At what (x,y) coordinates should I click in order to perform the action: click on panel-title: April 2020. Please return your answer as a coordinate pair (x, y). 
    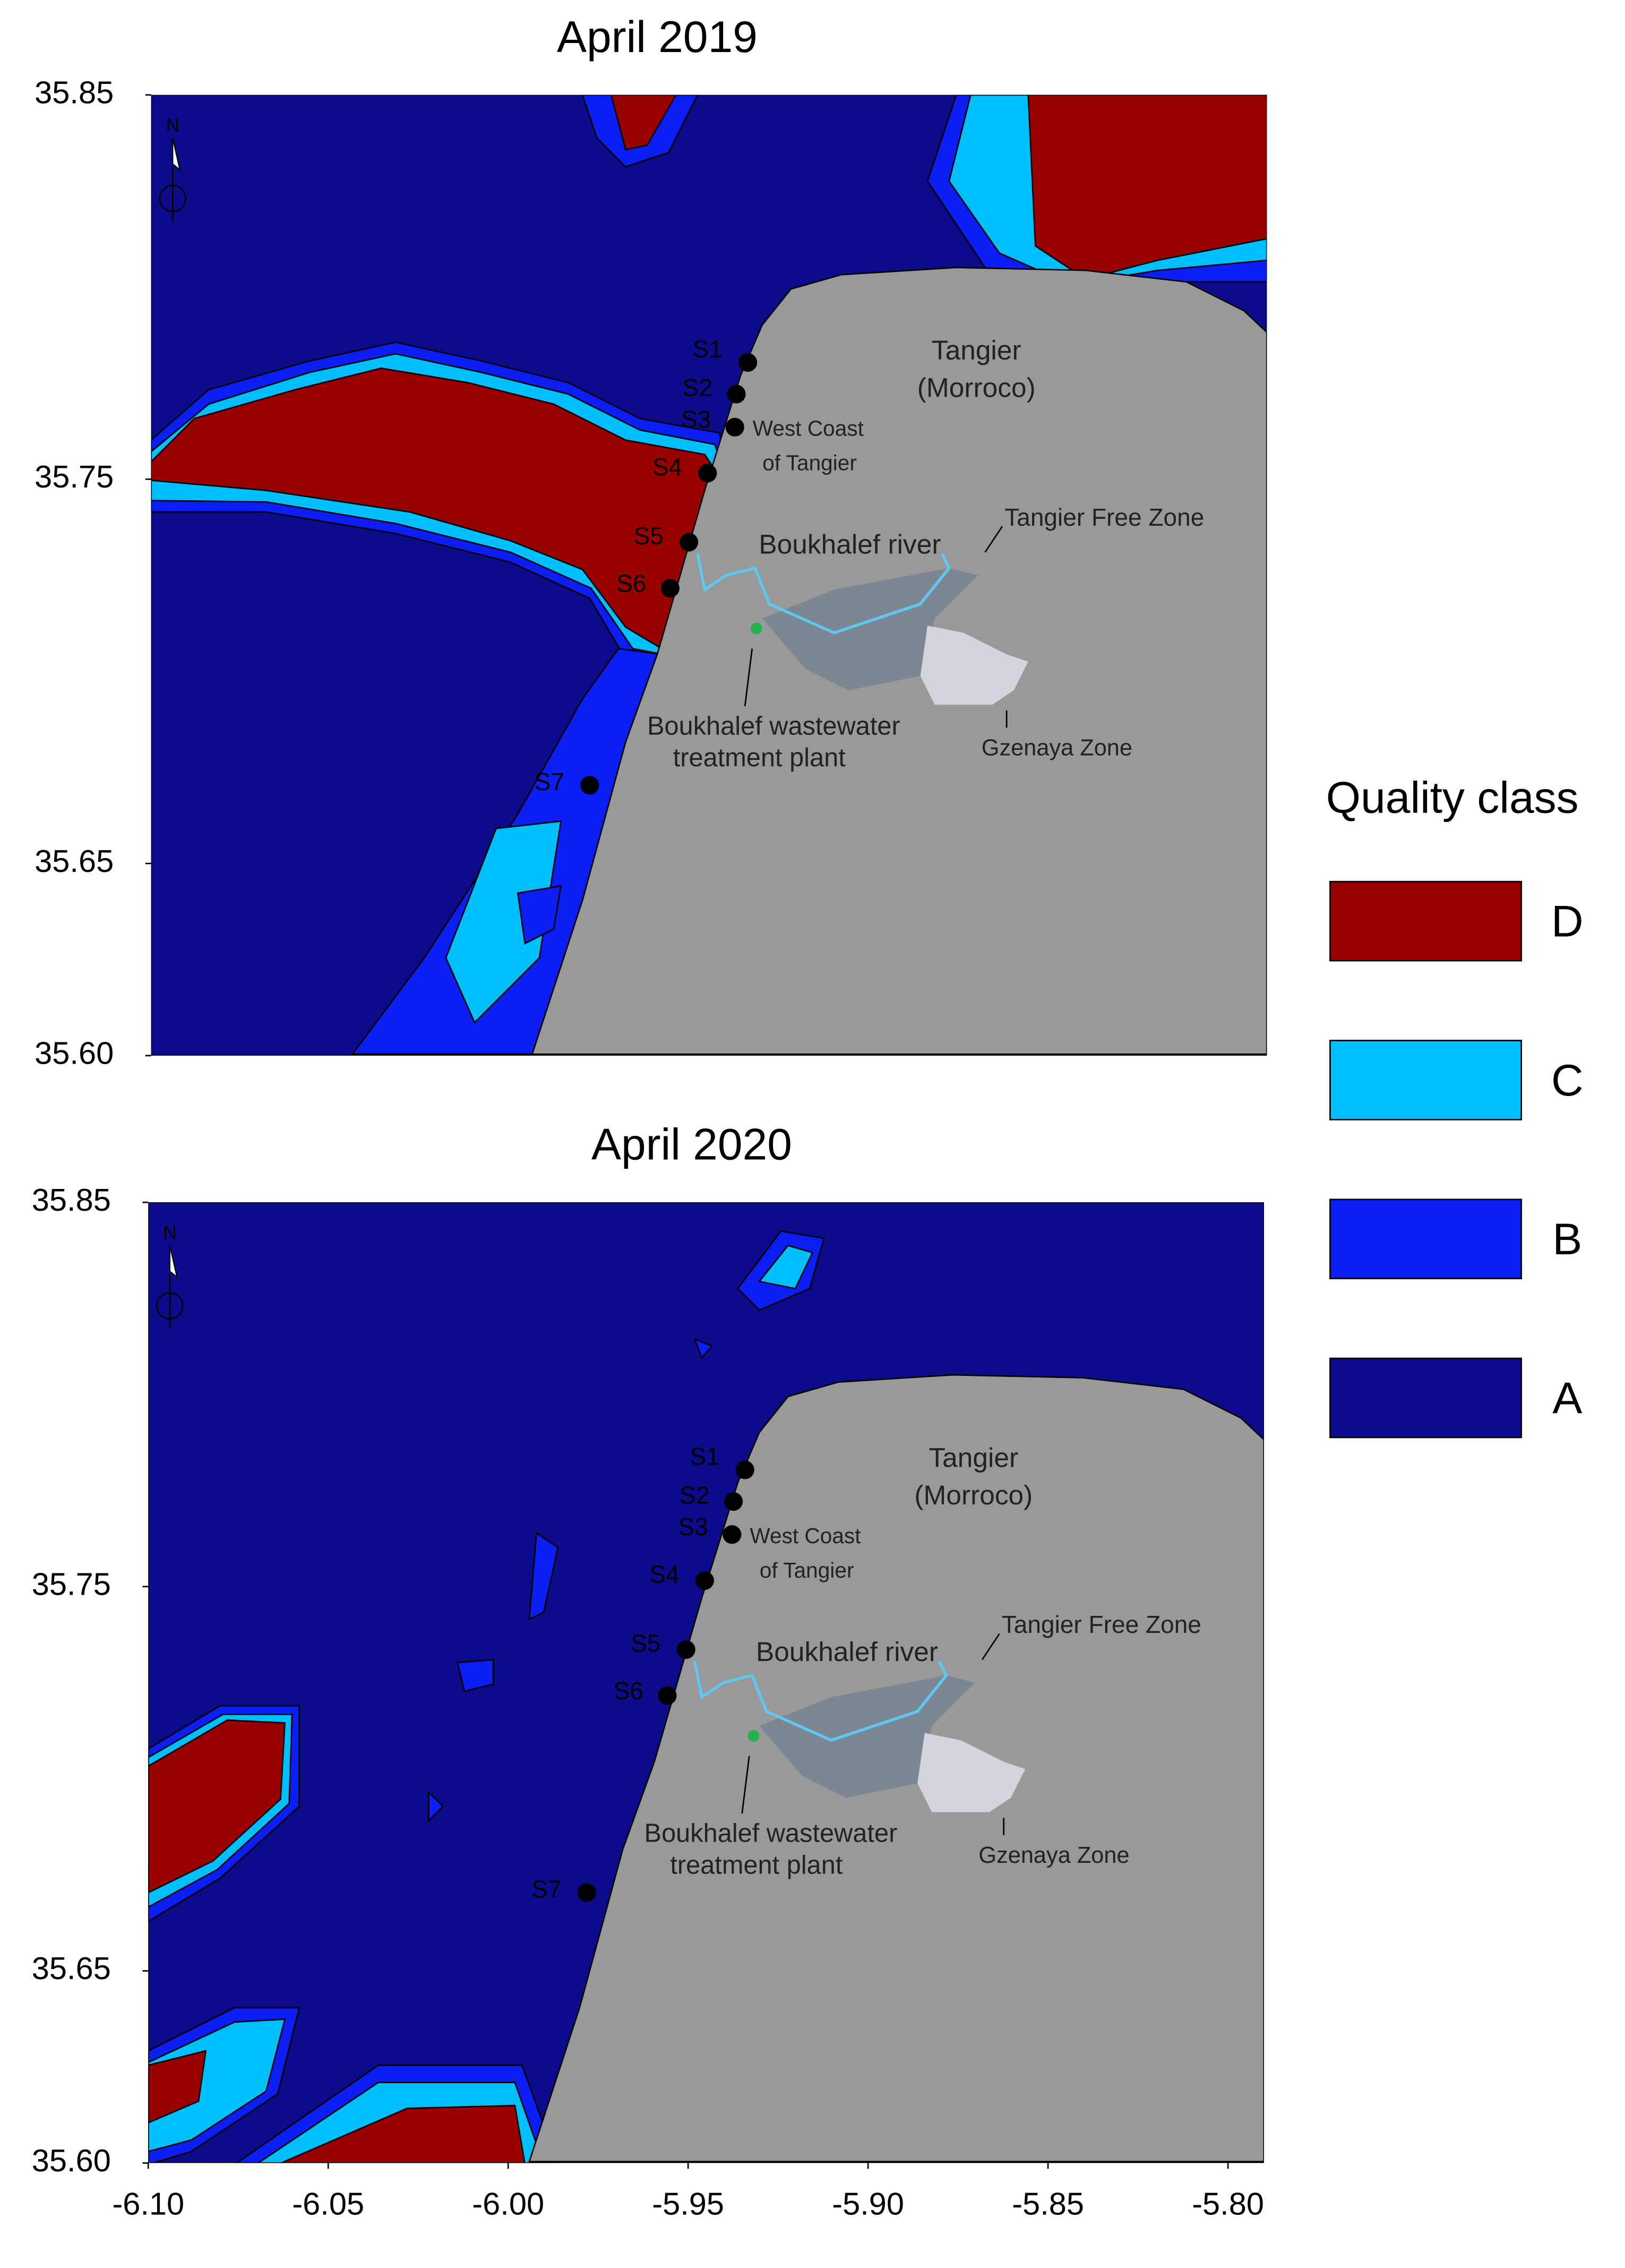
    Looking at the image, I should click on (691, 1144).